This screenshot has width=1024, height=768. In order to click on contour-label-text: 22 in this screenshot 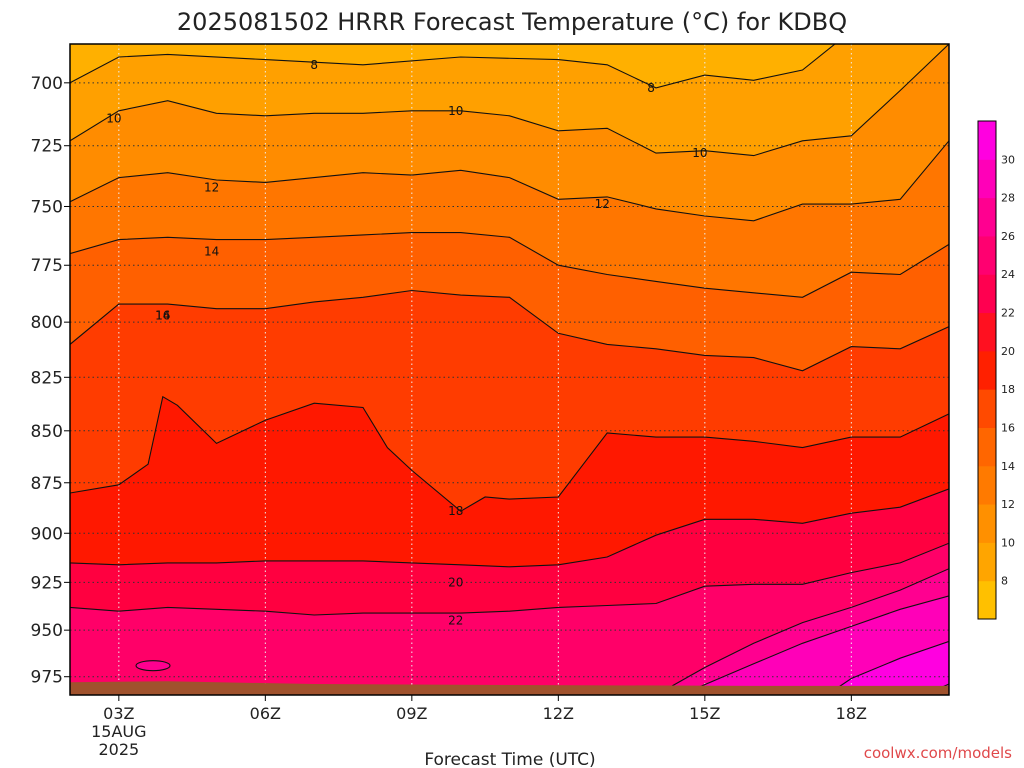, I will do `click(455, 621)`.